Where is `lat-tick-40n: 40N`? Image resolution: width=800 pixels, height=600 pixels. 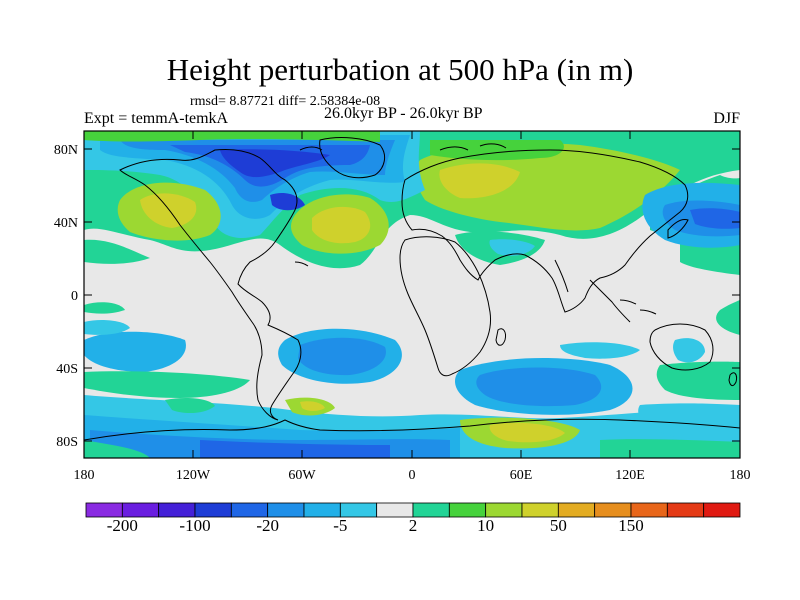 lat-tick-40n: 40N is located at coordinates (66, 223).